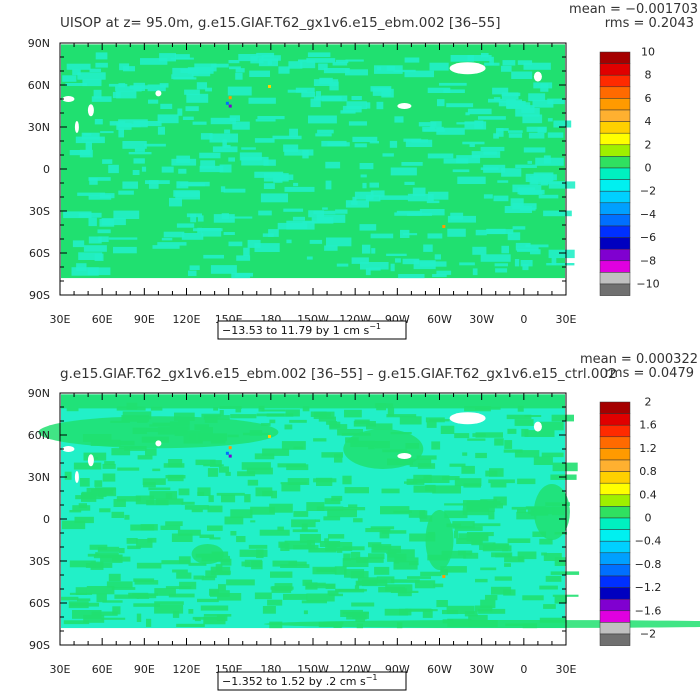 This screenshot has height=700, width=700. Describe the element at coordinates (39, 295) in the screenshot. I see `y-tick-label: 90S` at that location.